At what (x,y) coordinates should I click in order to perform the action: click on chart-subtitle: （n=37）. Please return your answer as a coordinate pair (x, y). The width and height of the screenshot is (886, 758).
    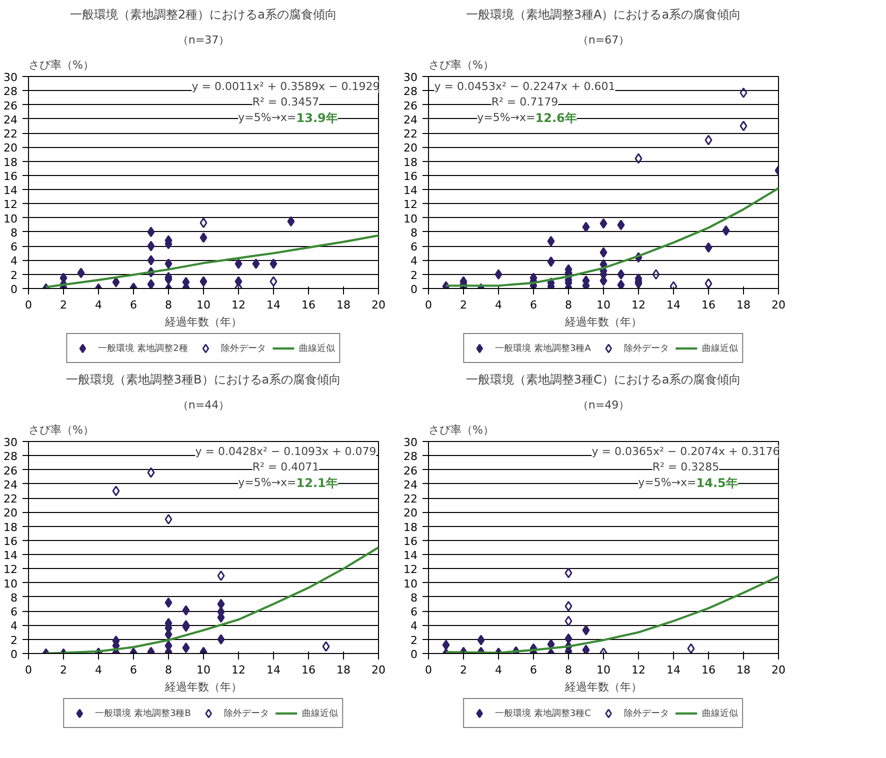
    Looking at the image, I should click on (203, 40).